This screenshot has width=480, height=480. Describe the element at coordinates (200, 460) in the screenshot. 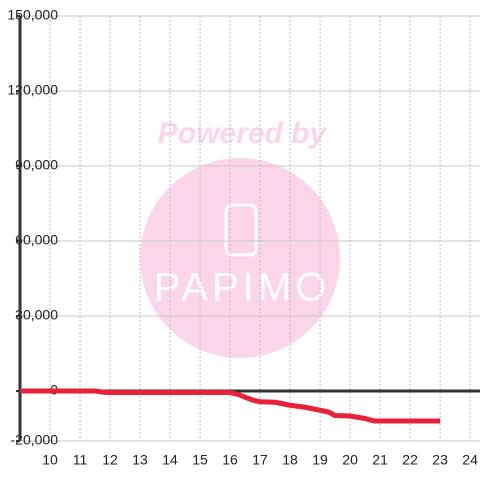

I see `x-tick-label: 15` at that location.